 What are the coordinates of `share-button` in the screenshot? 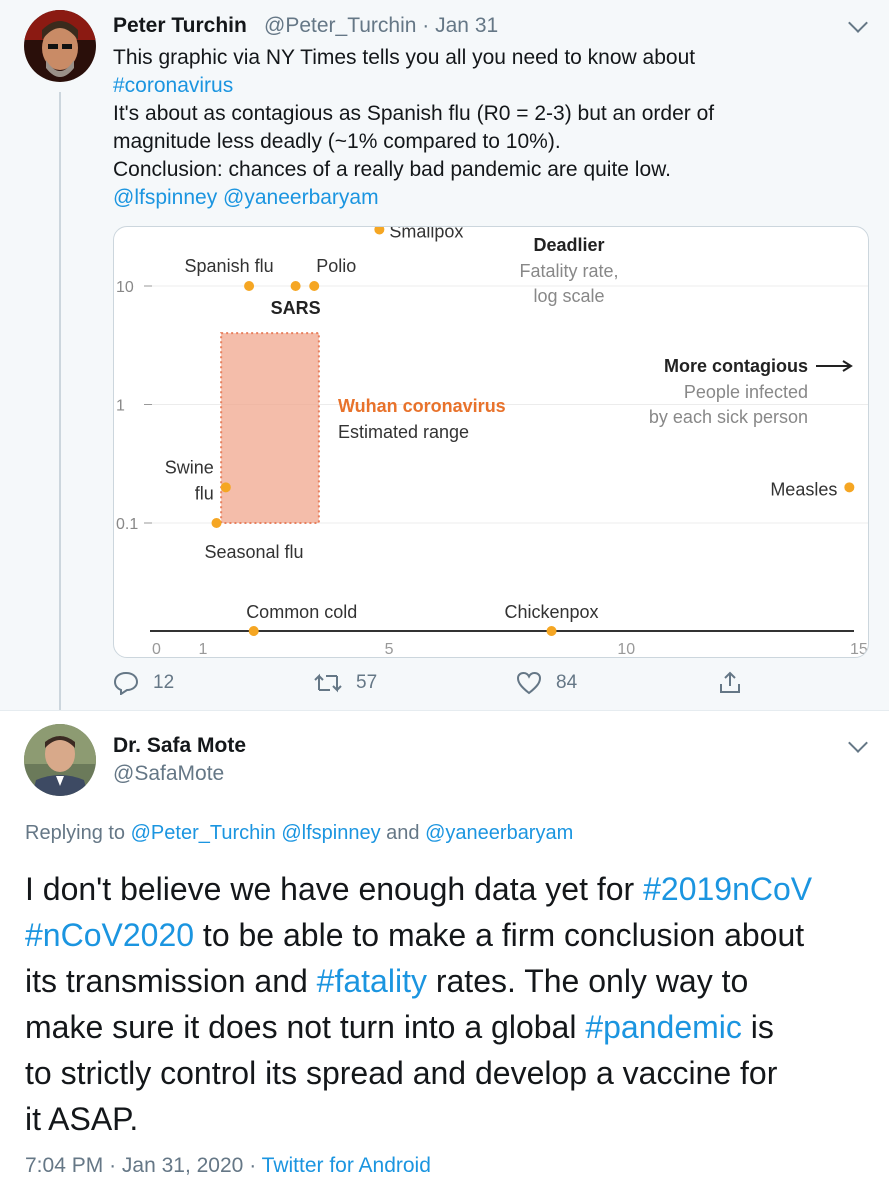 It's located at (737, 683).